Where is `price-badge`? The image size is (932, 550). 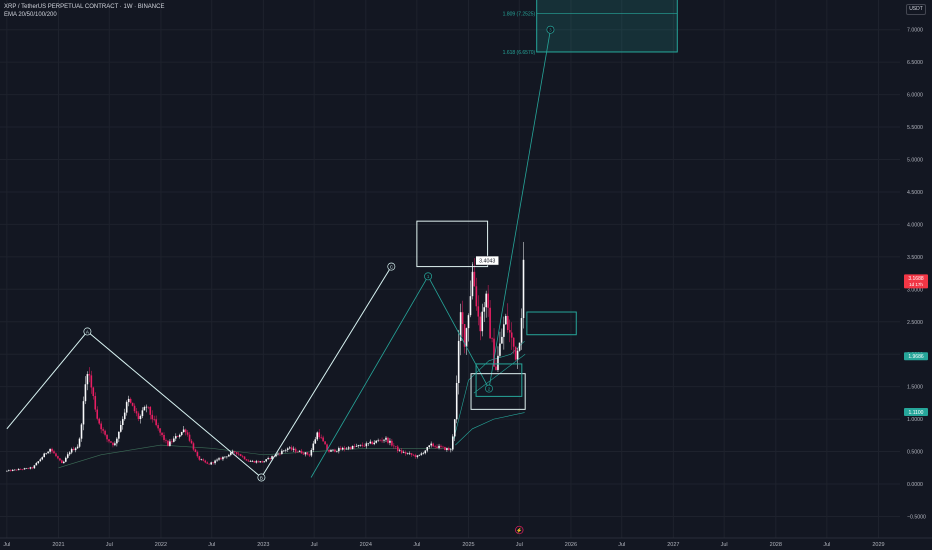 price-badge is located at coordinates (916, 356).